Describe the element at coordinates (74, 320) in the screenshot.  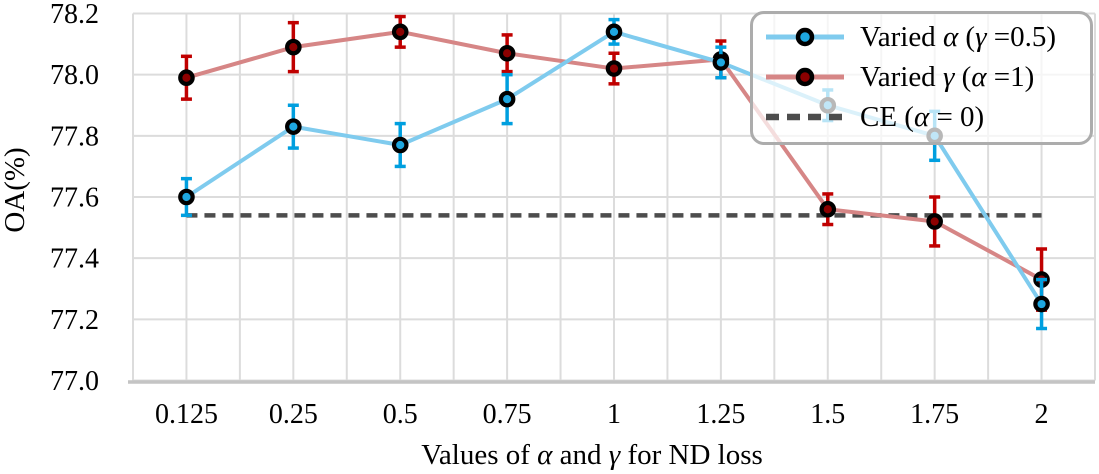
I see `y-tick-label: 77.2` at that location.